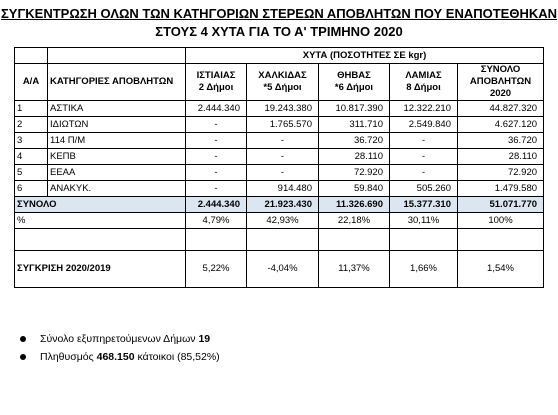 This screenshot has height=415, width=558. I want to click on percent-cell: 42,93%, so click(282, 220).